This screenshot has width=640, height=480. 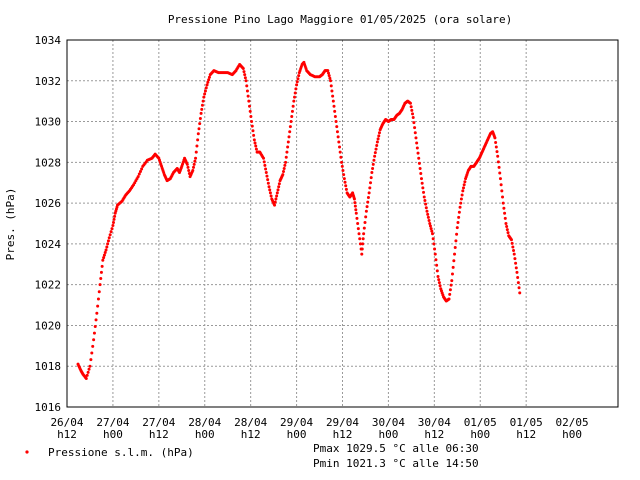 What do you see at coordinates (48, 244) in the screenshot?
I see `y-tick-label: 1024` at bounding box center [48, 244].